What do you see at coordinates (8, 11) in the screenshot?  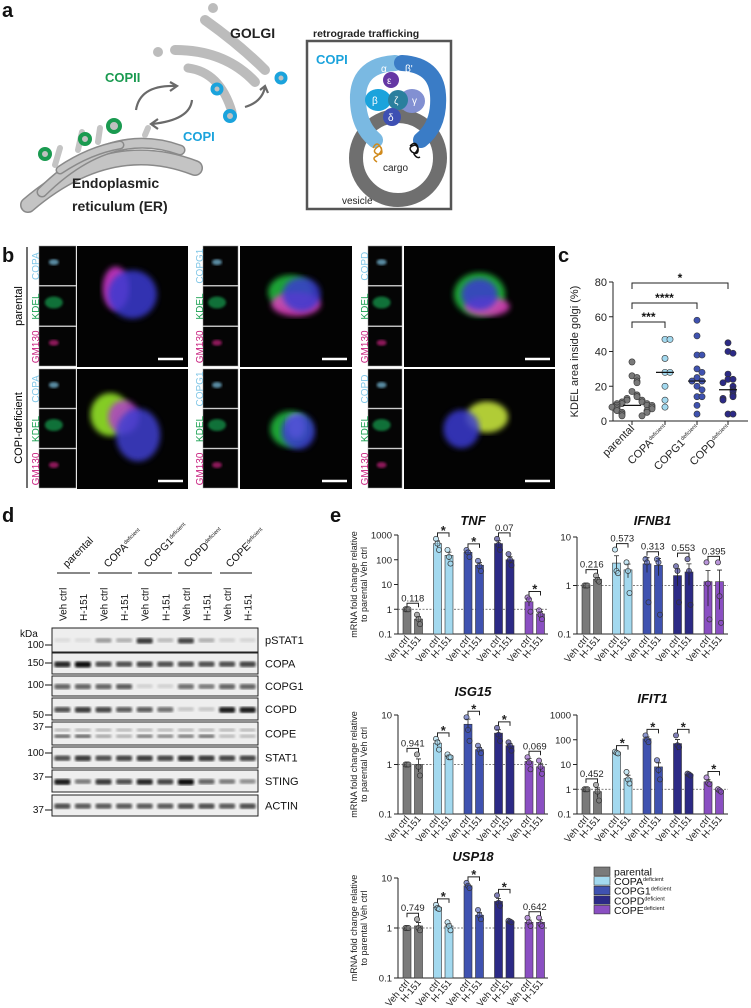 I see `panel-label-a: a` at bounding box center [8, 11].